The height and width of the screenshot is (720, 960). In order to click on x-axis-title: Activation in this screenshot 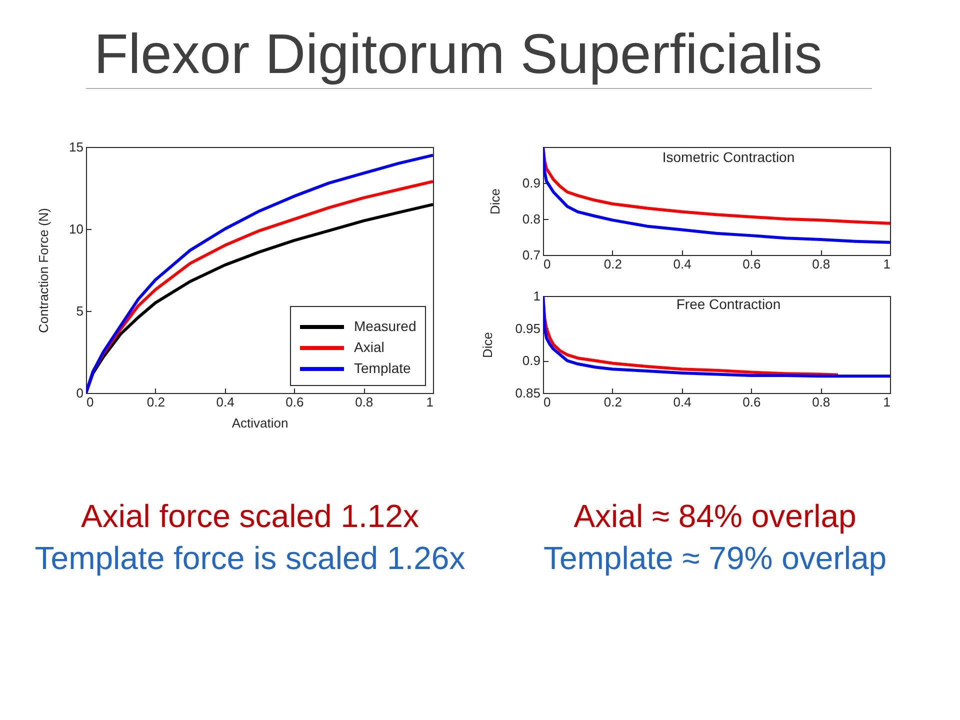, I will do `click(260, 423)`.